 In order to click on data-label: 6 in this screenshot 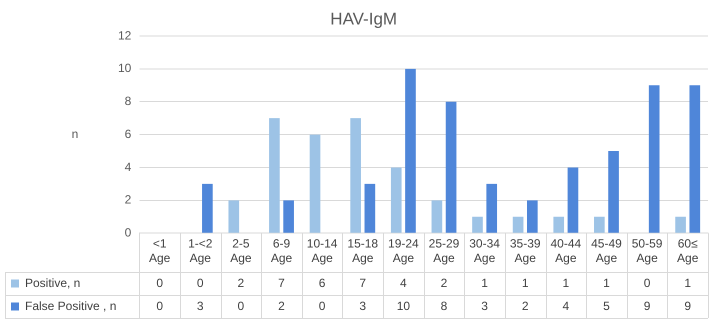, I will do `click(322, 283)`.